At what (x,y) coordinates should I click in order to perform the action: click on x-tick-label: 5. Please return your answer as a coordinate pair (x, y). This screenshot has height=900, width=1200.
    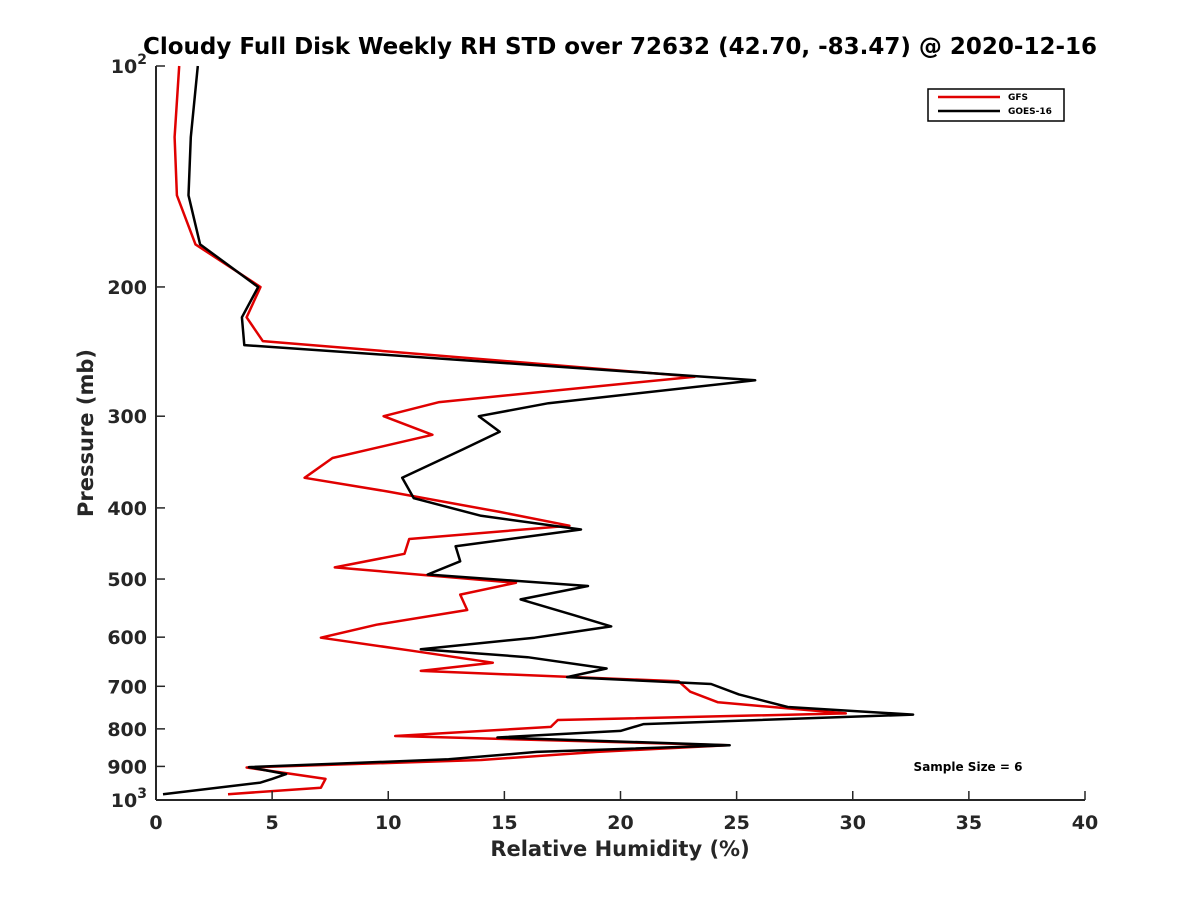
    Looking at the image, I should click on (272, 823).